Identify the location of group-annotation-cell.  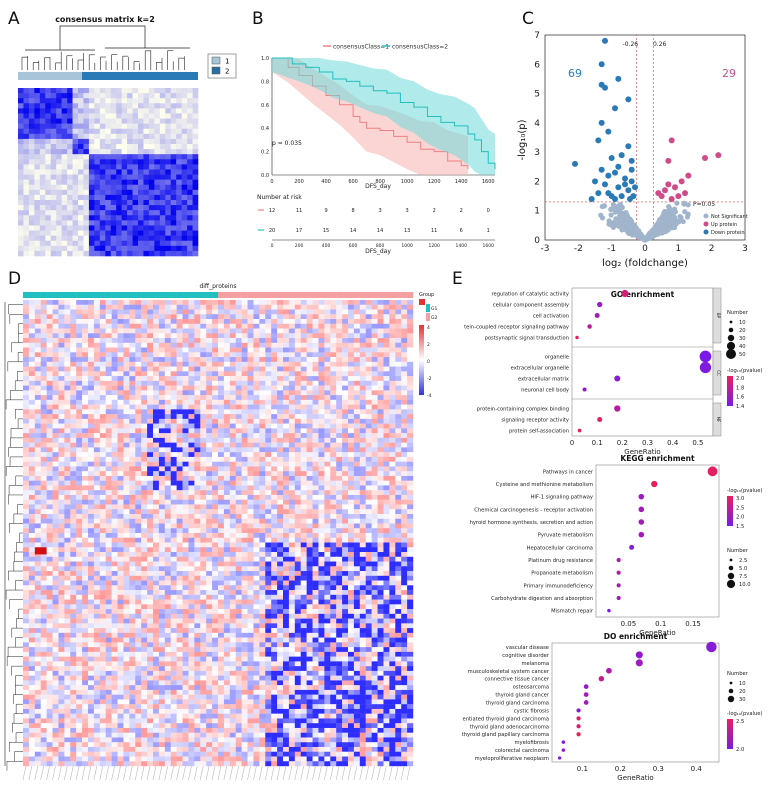
(126, 295).